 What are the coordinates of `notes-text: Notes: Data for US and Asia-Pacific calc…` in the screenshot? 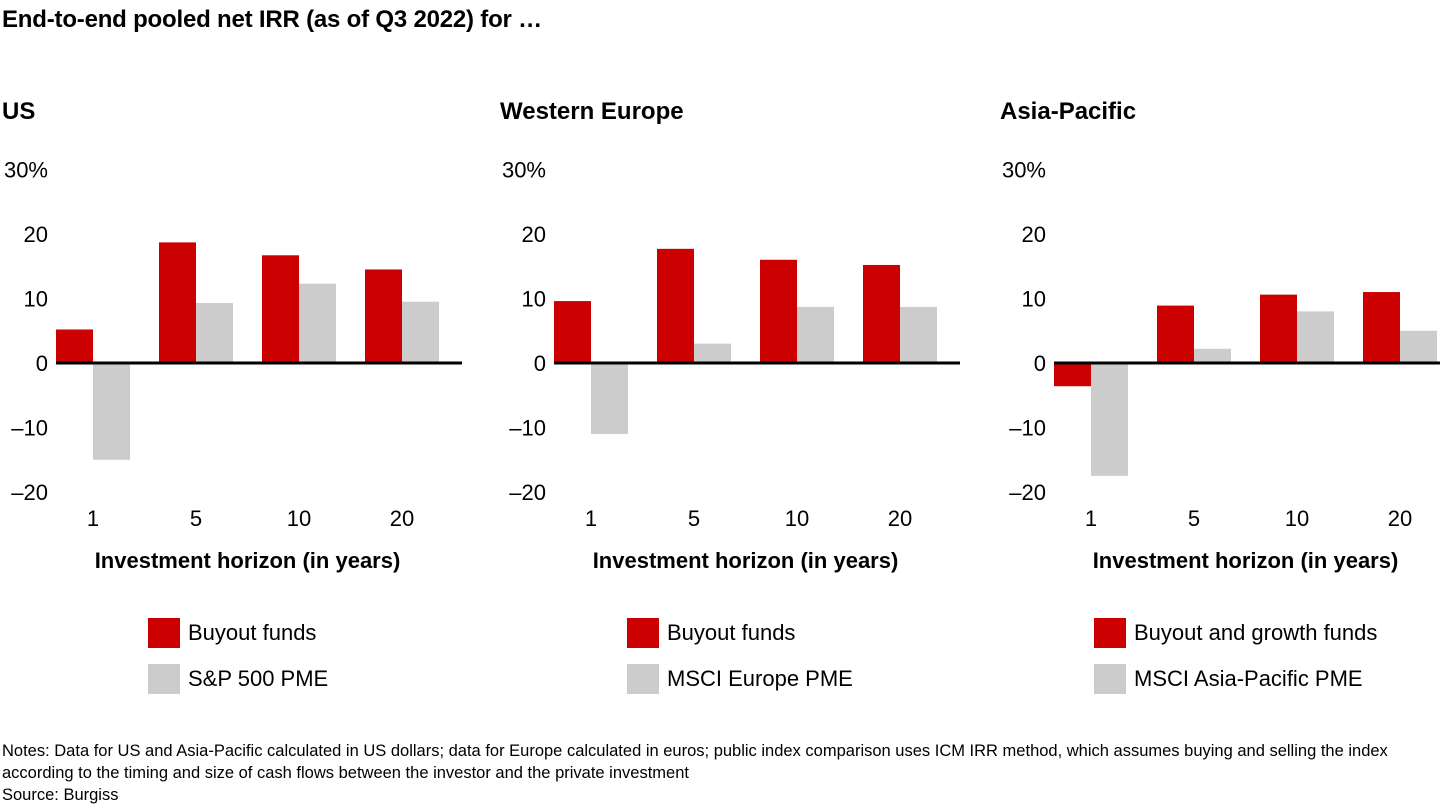 It's located at (695, 762).